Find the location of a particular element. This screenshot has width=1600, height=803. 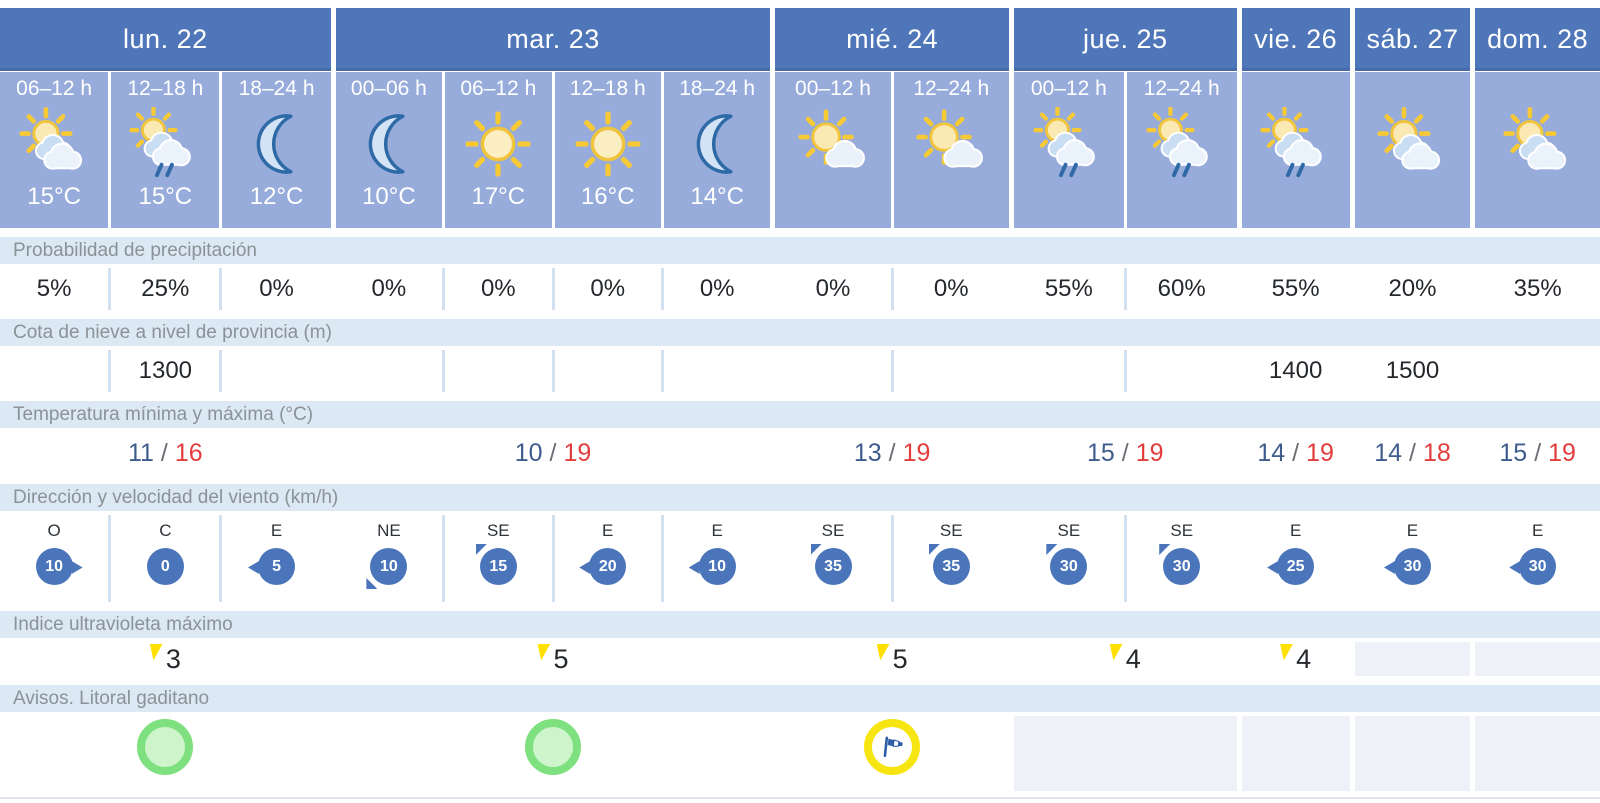

sun-rain-icon is located at coordinates (165, 144).